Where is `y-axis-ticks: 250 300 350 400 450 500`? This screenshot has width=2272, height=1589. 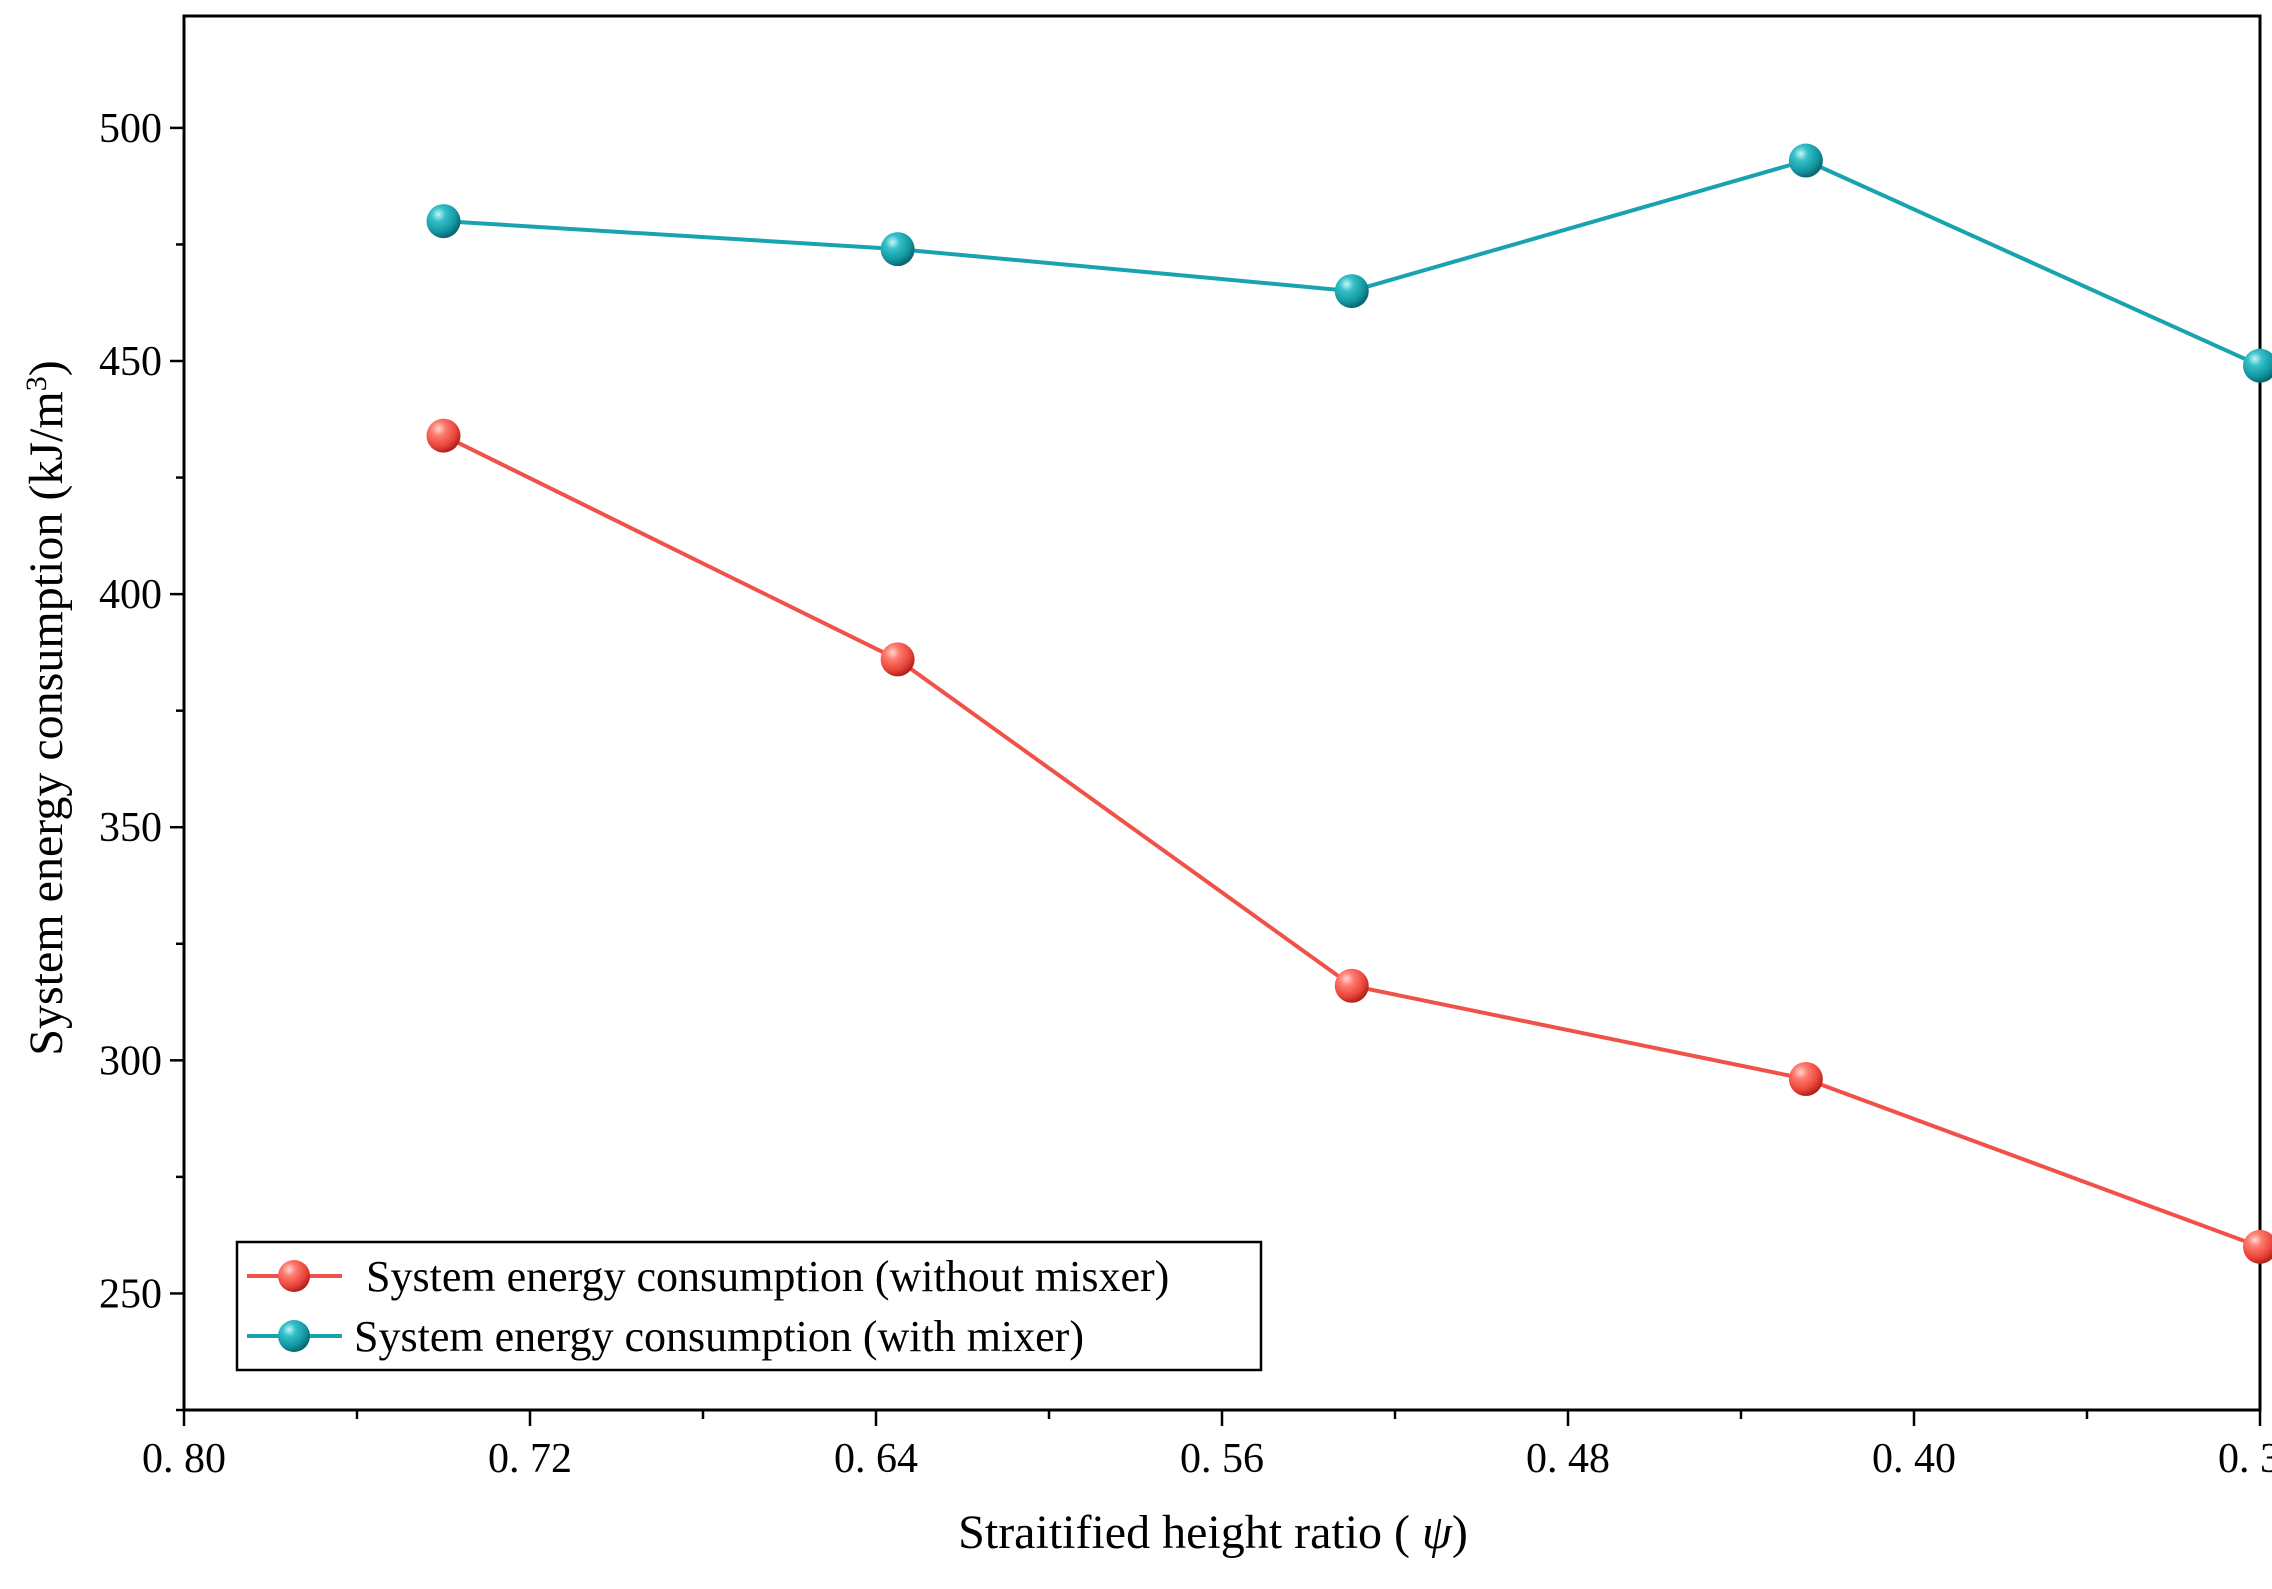 y-axis-ticks: 250 300 350 400 450 500 is located at coordinates (141, 759).